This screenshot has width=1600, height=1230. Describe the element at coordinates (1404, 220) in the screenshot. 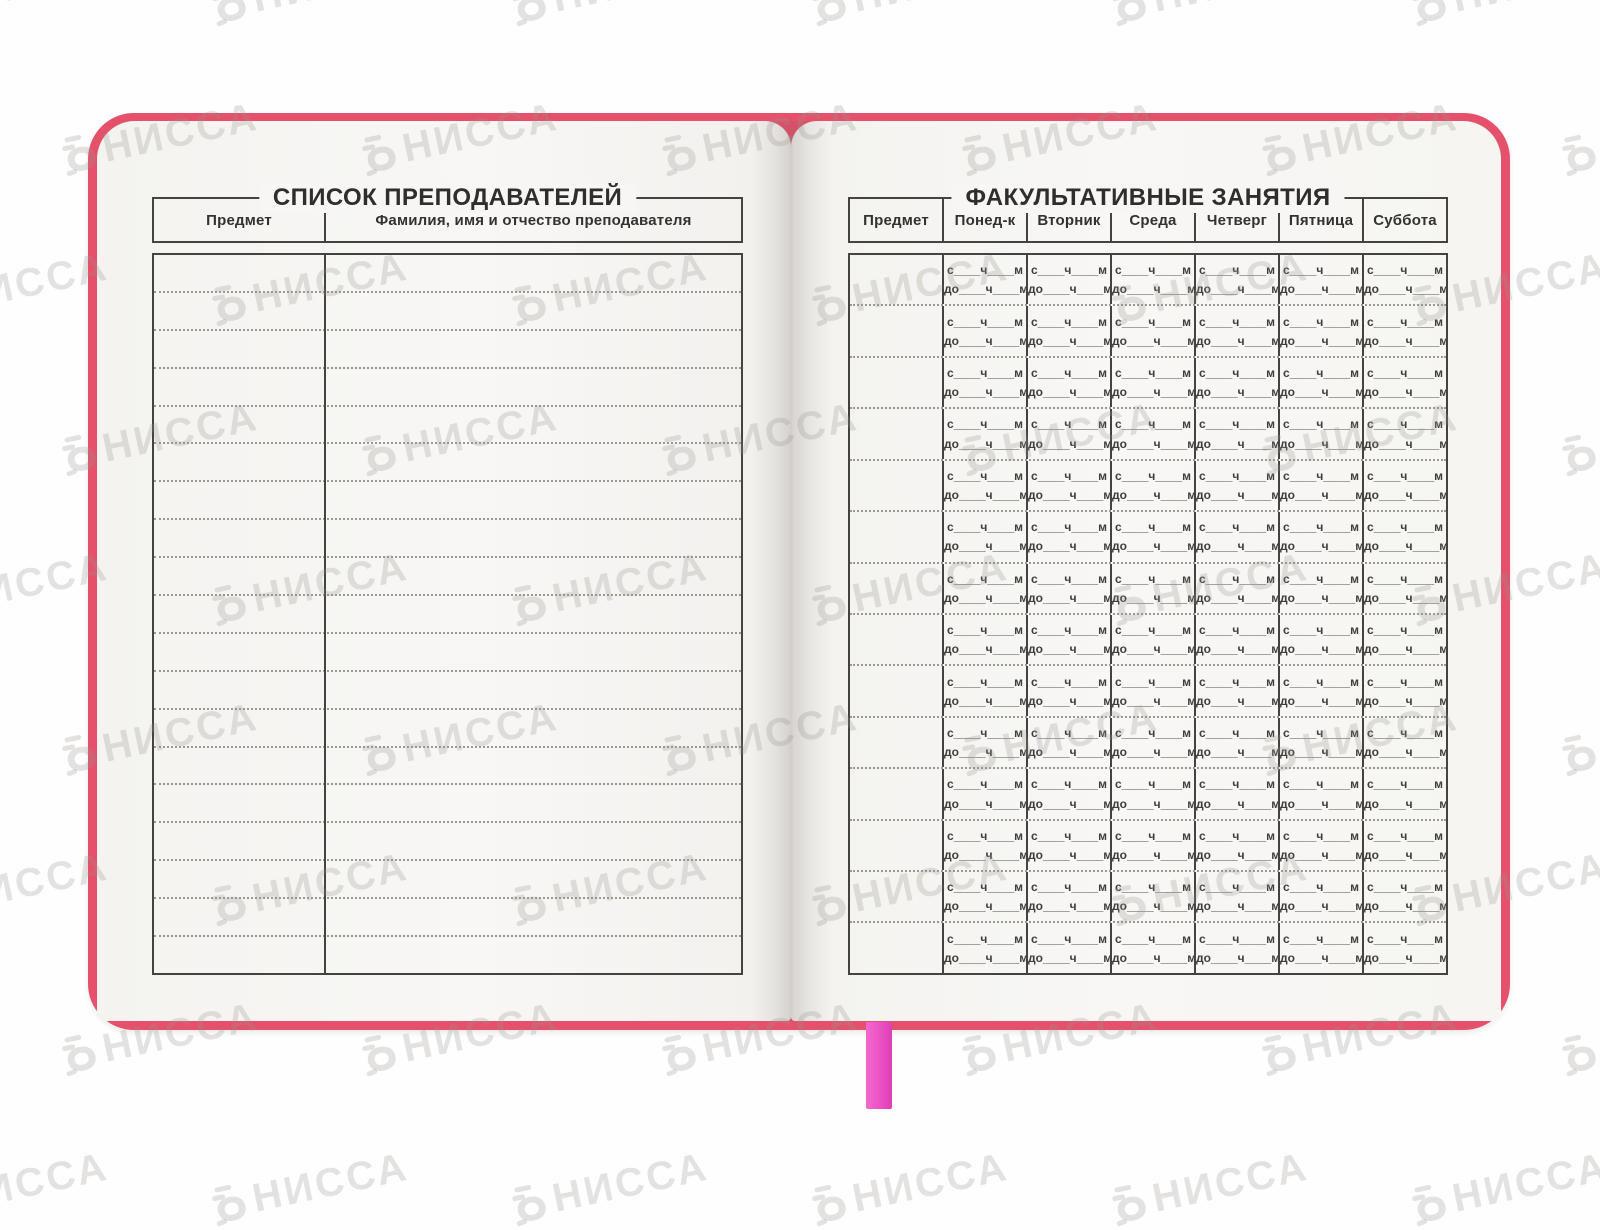

I see `electives-col-day: Суббота` at that location.